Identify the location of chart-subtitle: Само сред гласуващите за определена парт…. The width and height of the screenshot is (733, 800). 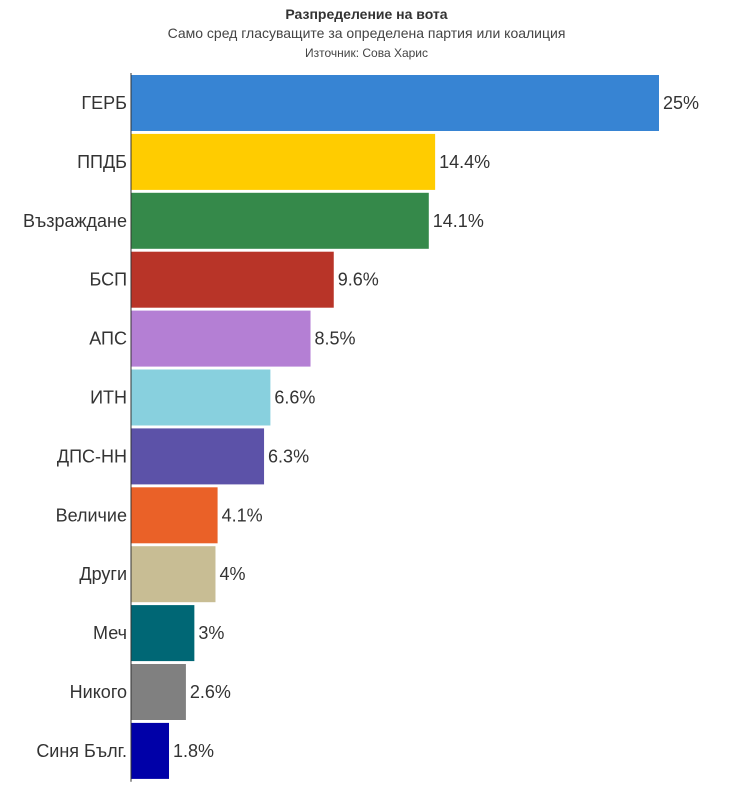
(366, 33).